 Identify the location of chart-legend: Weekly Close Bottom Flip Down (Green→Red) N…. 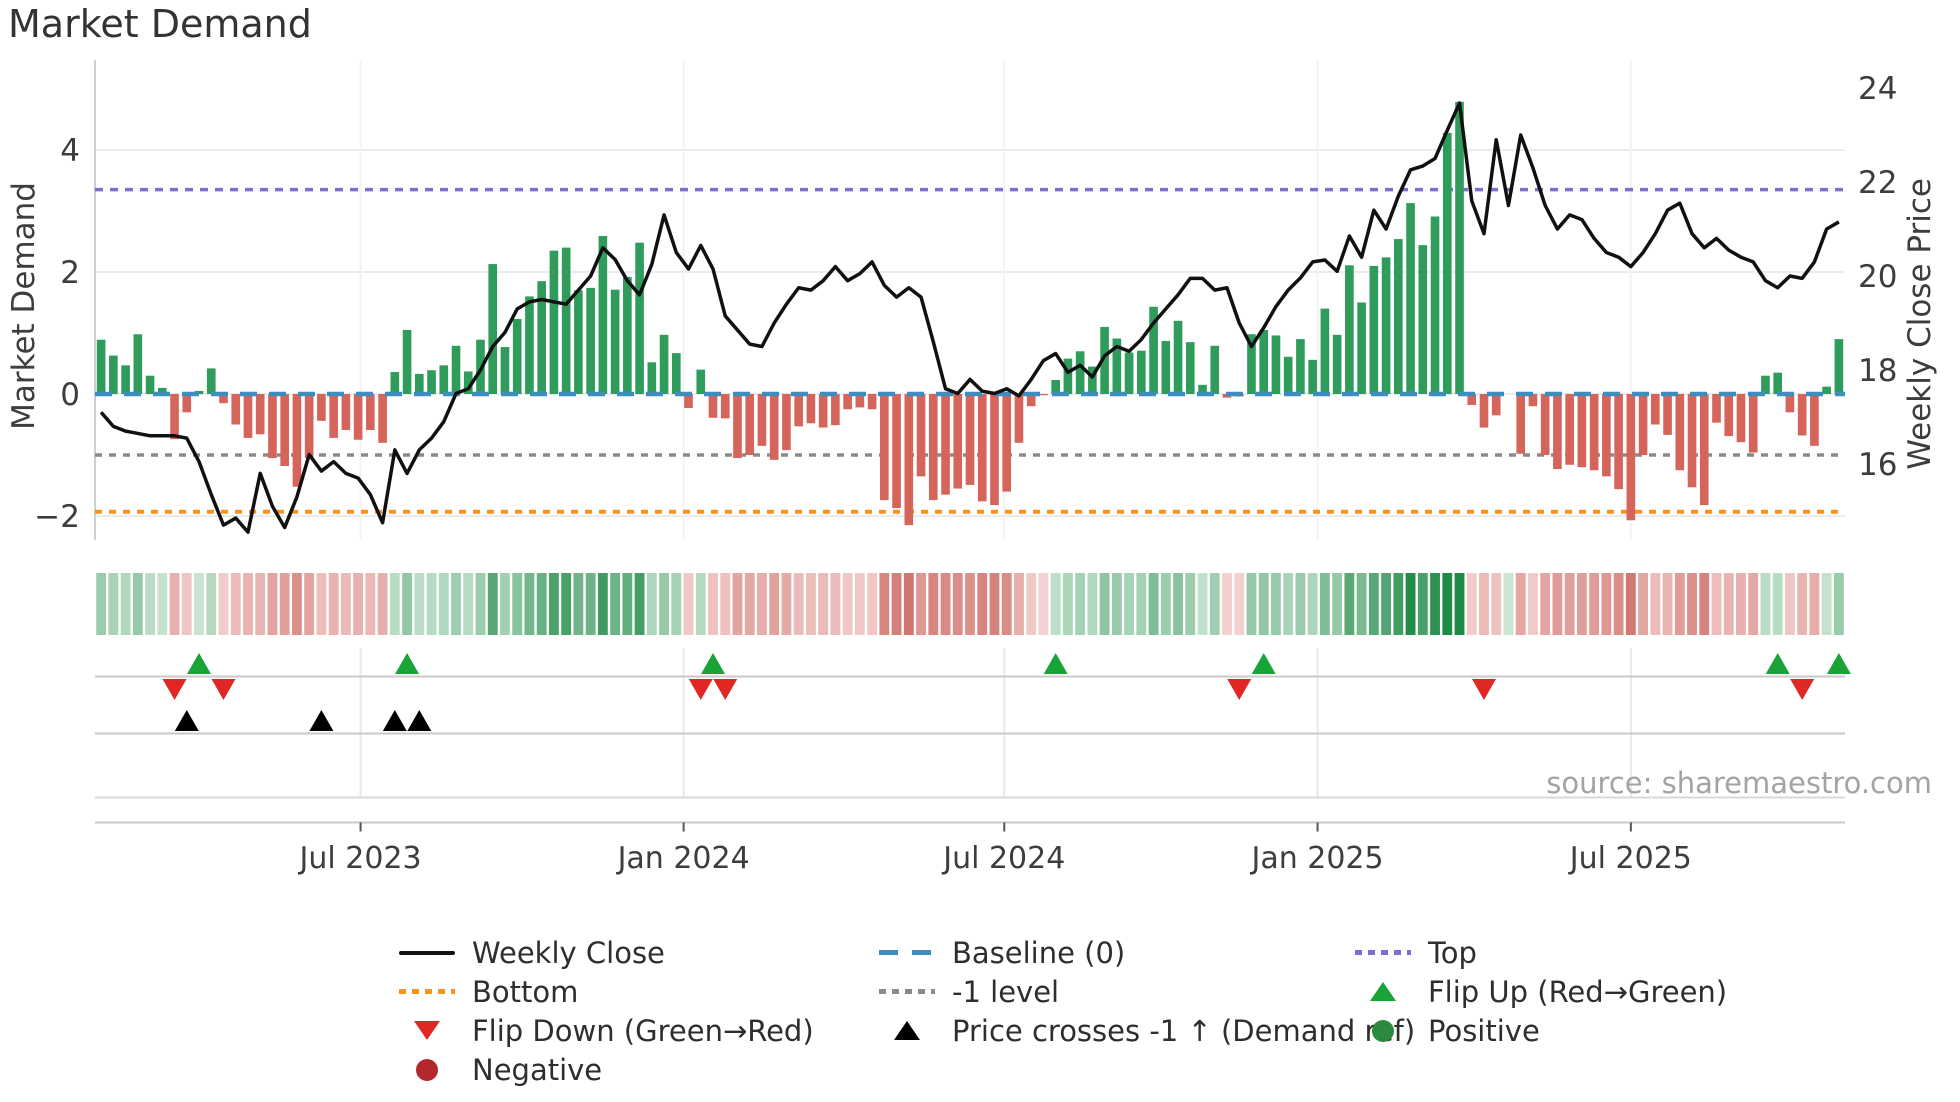
(980, 1013).